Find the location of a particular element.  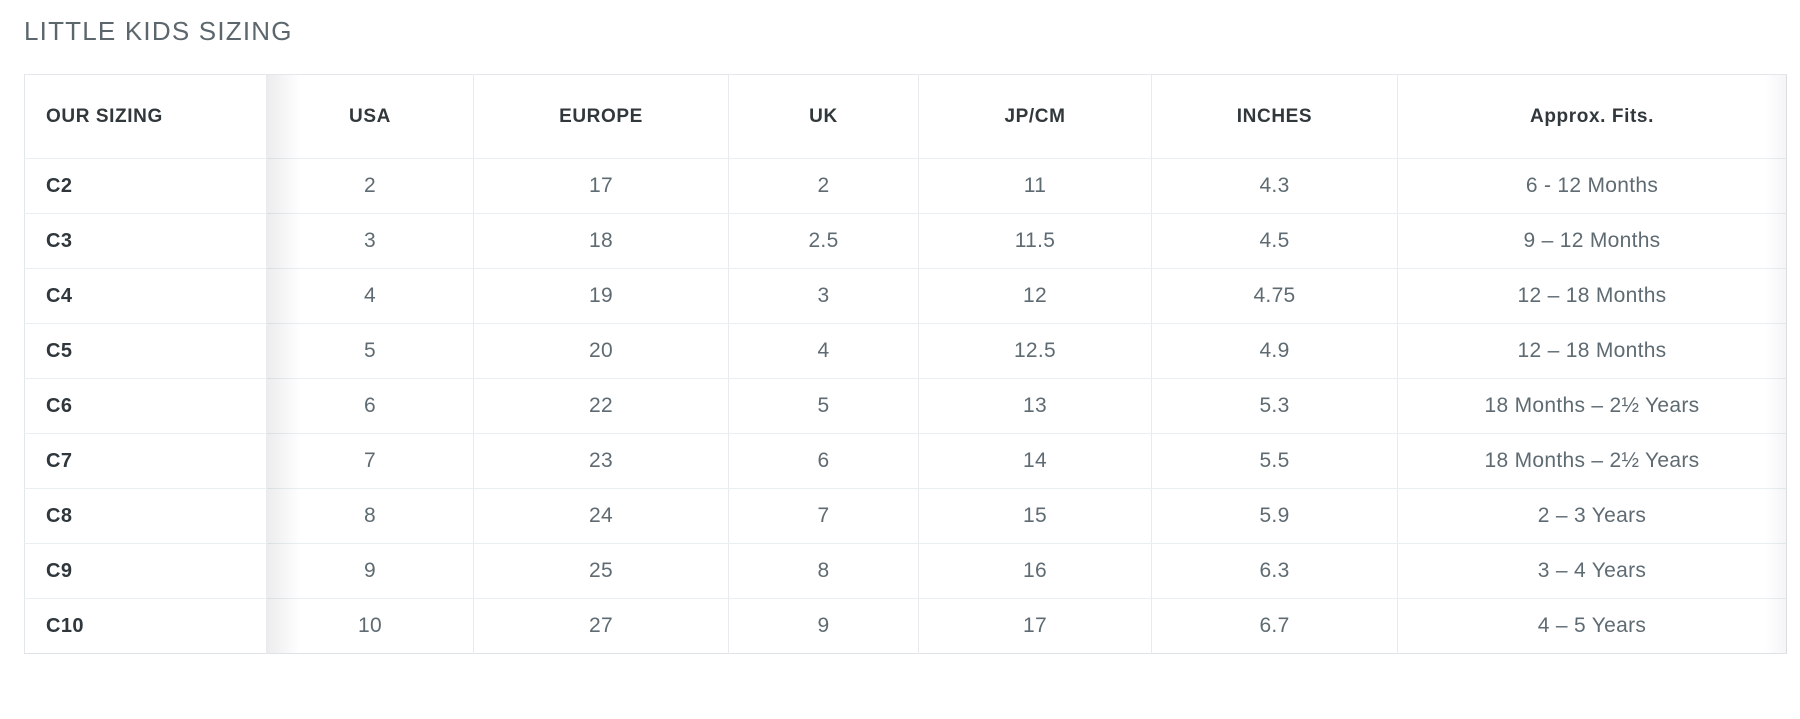

size-cell: 12.5 is located at coordinates (1035, 351).